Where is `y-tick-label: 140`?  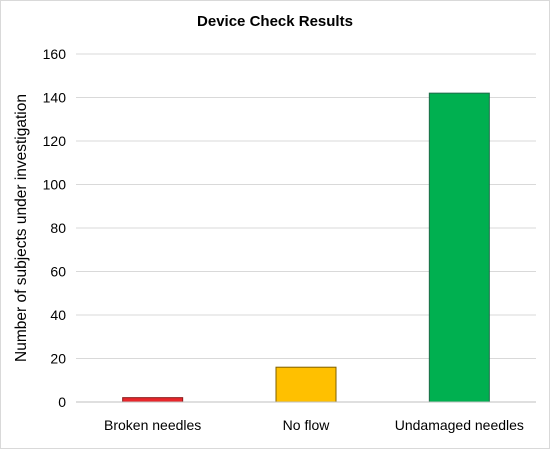 y-tick-label: 140 is located at coordinates (55, 98).